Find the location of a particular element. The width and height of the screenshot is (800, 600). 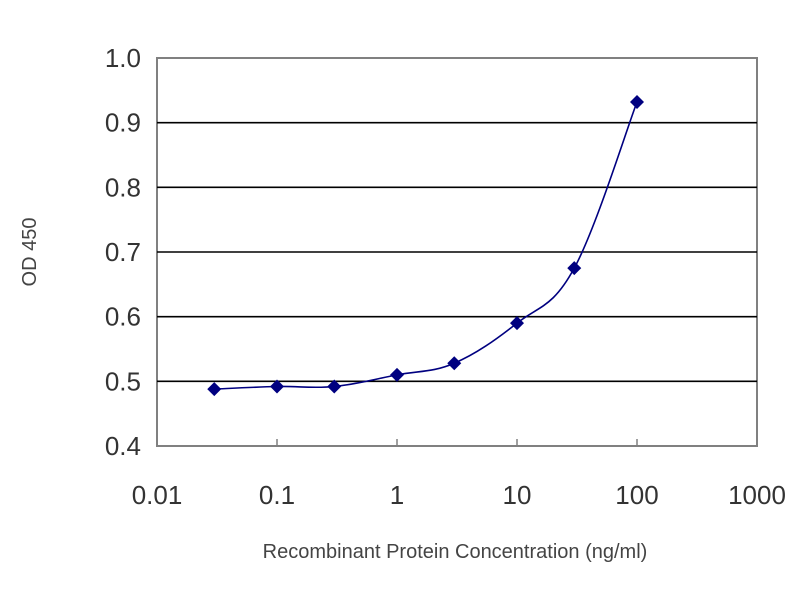

y-tick-label: 0.8 is located at coordinates (123, 187).